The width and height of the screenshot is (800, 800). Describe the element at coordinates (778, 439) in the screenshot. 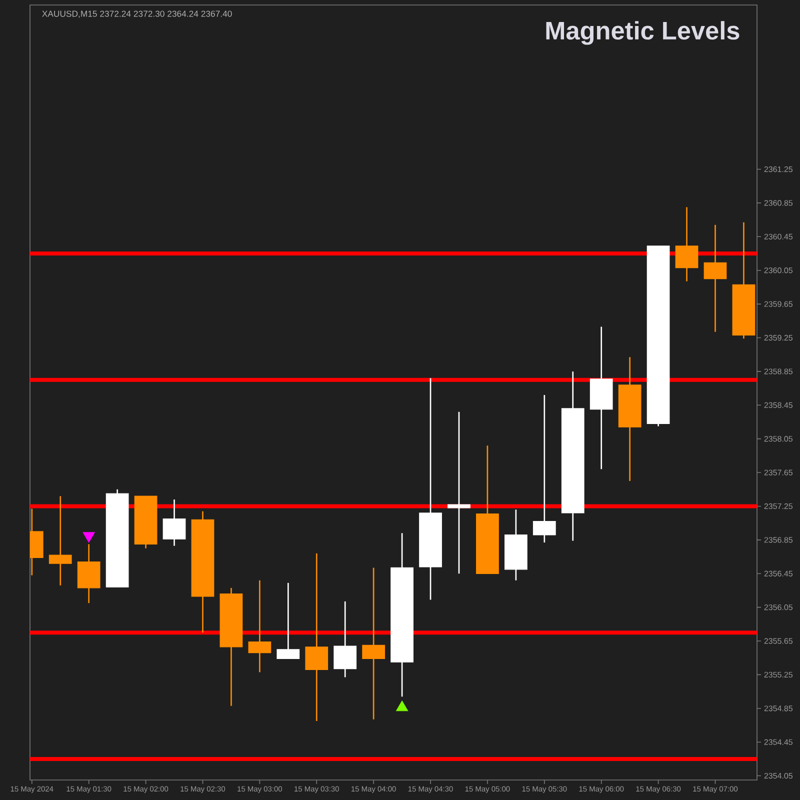

I see `y-tick-label: 2358.05` at that location.